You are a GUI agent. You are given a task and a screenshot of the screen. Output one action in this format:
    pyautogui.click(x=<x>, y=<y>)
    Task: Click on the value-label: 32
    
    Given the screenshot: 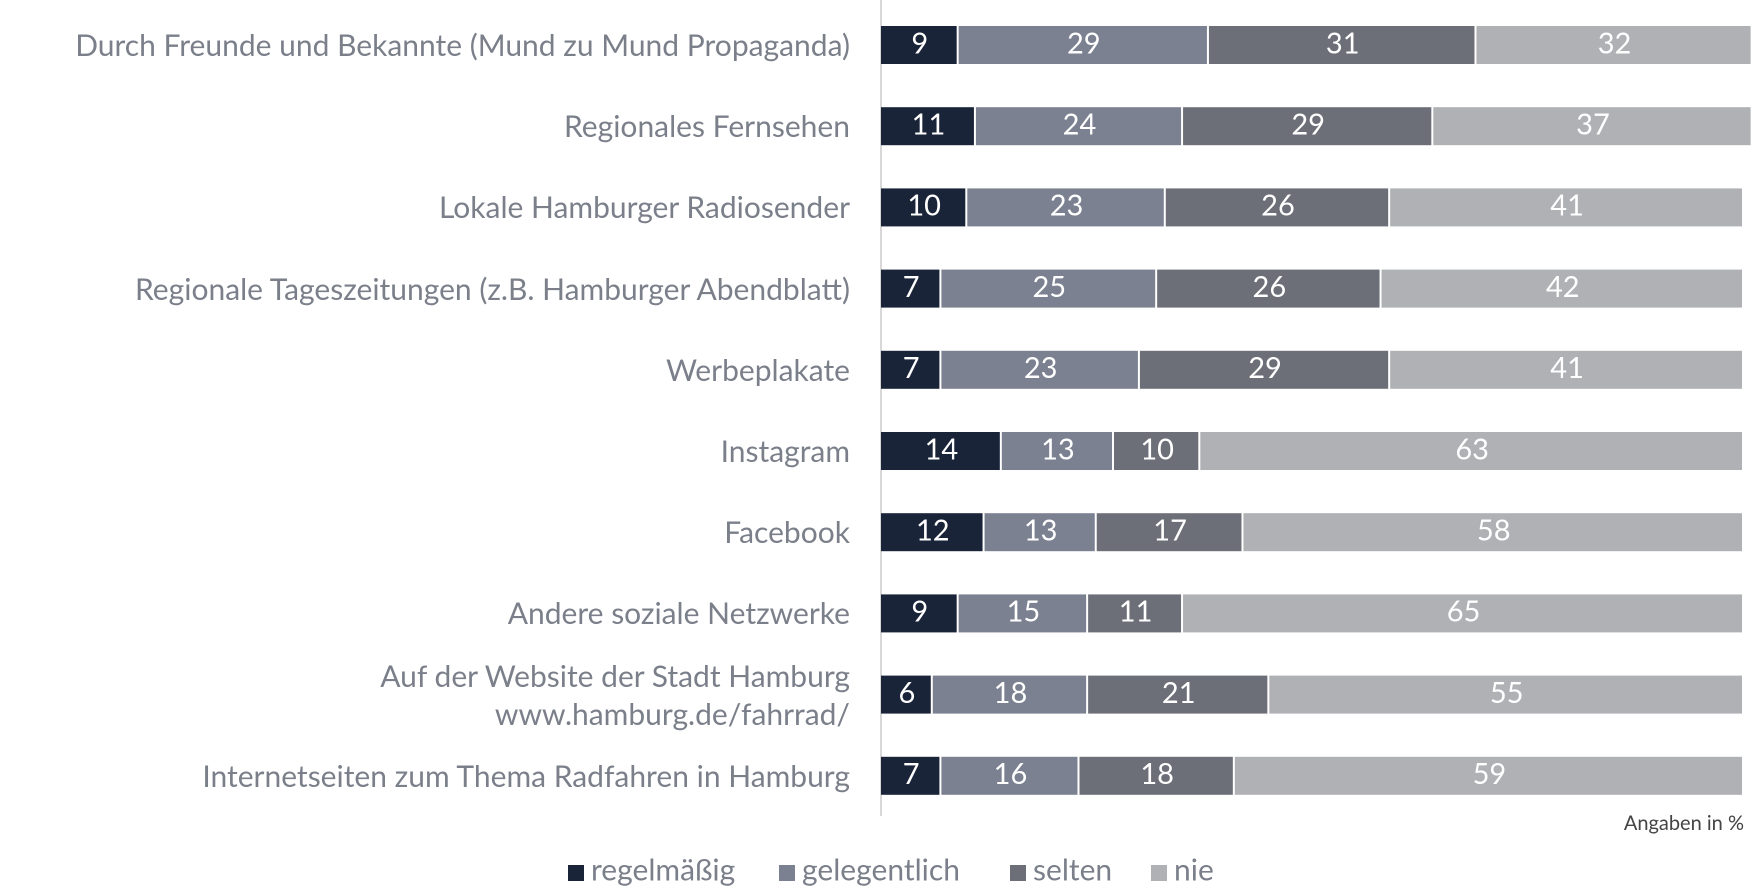 What is the action you would take?
    pyautogui.click(x=1615, y=42)
    